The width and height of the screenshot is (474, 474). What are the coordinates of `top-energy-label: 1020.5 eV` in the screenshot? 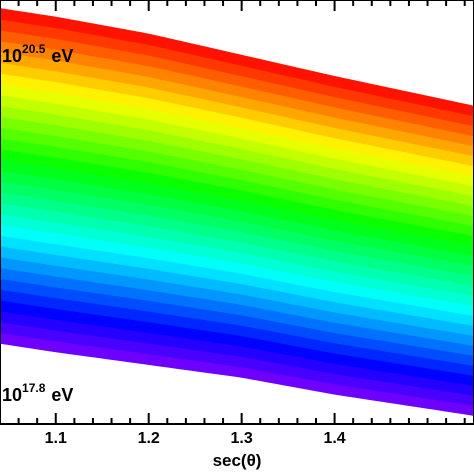 It's located at (37, 54).